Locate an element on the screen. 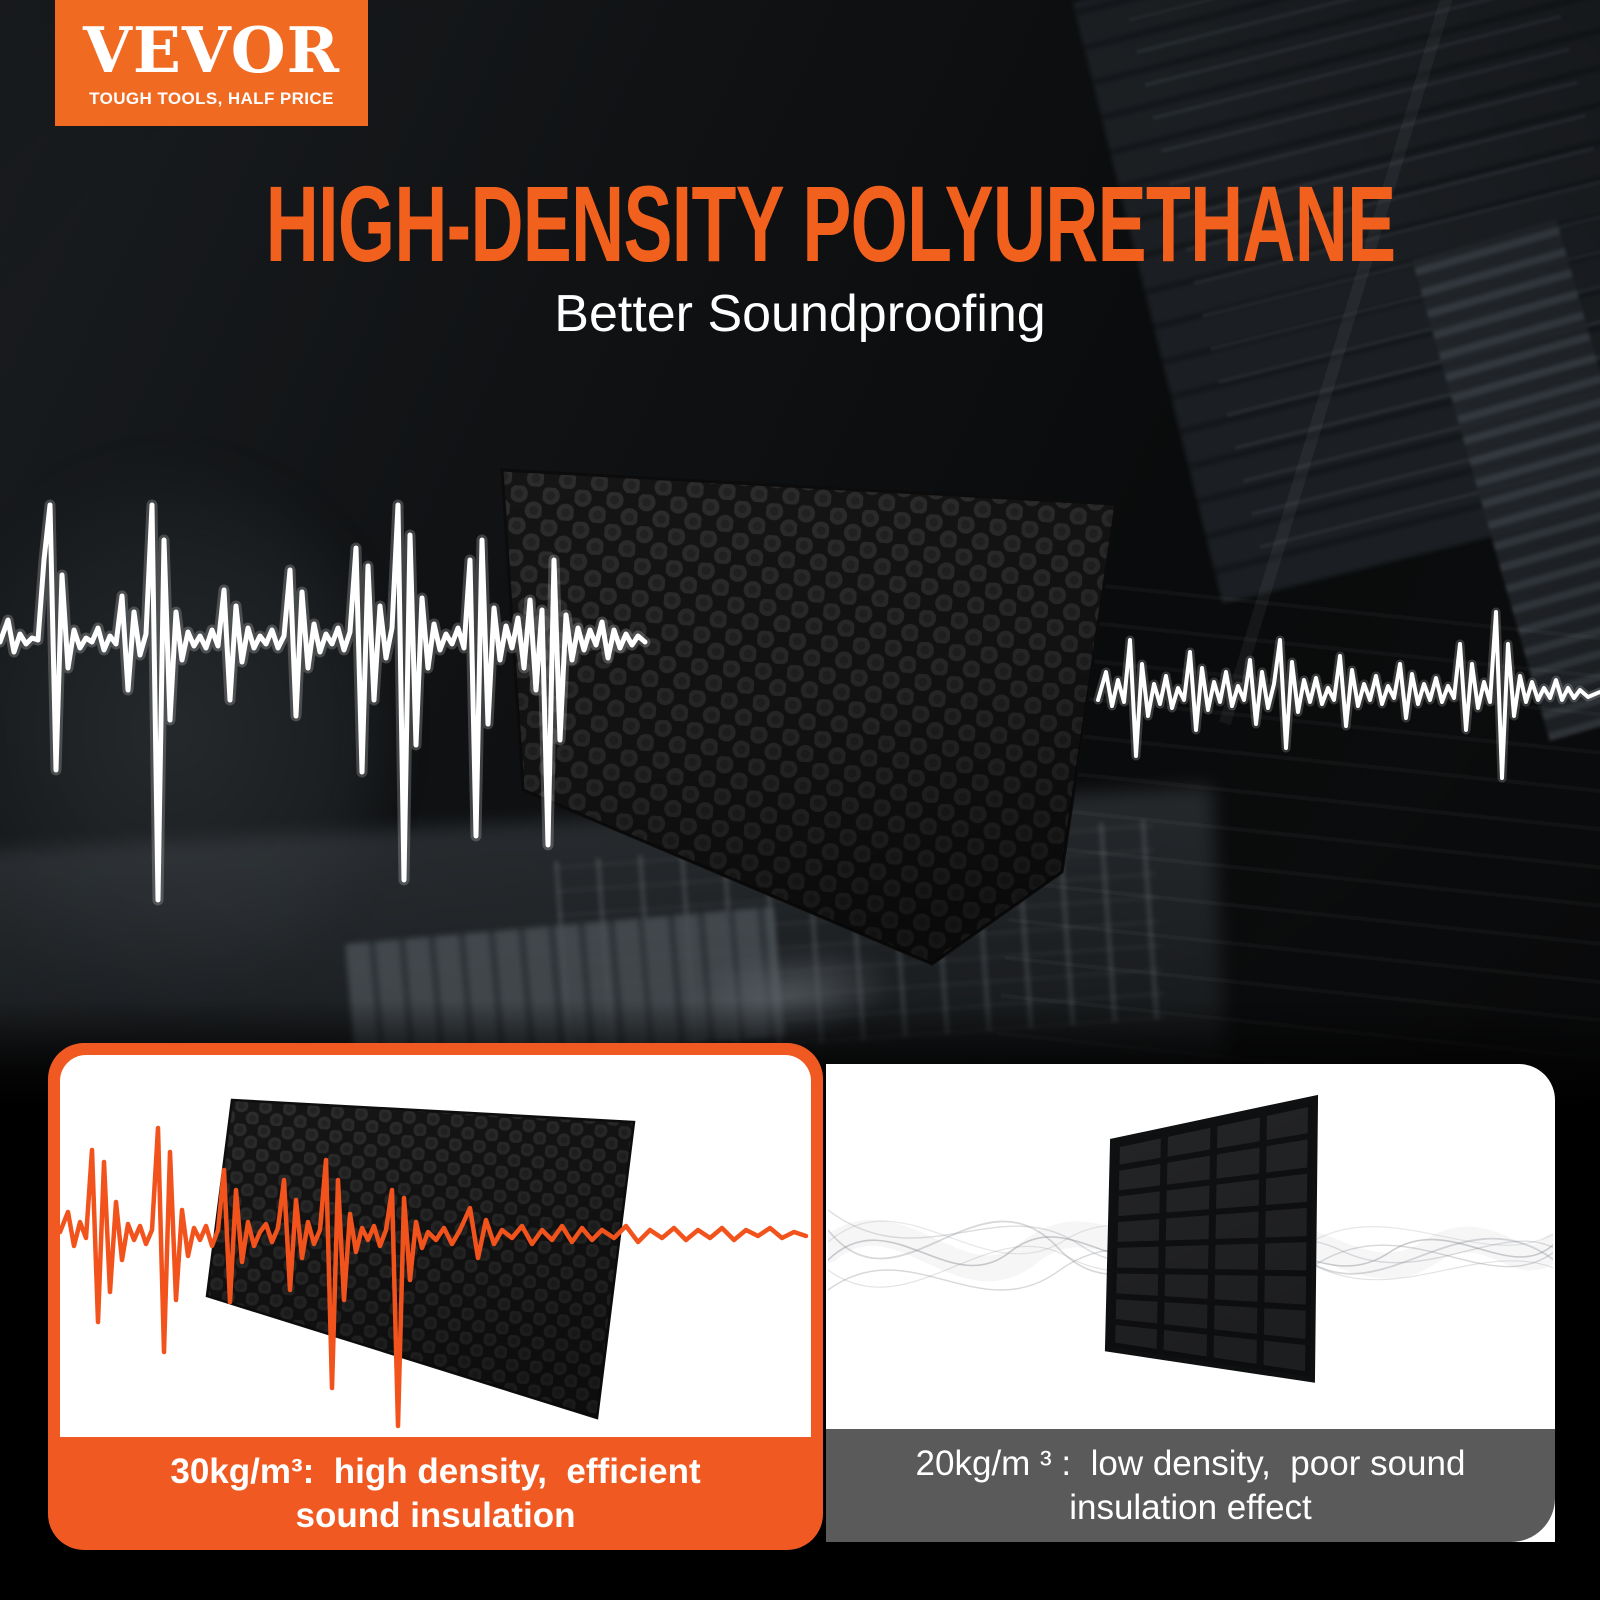 This screenshot has height=1600, width=1600. low-density-caption-line2: insulation effect is located at coordinates (1190, 1507).